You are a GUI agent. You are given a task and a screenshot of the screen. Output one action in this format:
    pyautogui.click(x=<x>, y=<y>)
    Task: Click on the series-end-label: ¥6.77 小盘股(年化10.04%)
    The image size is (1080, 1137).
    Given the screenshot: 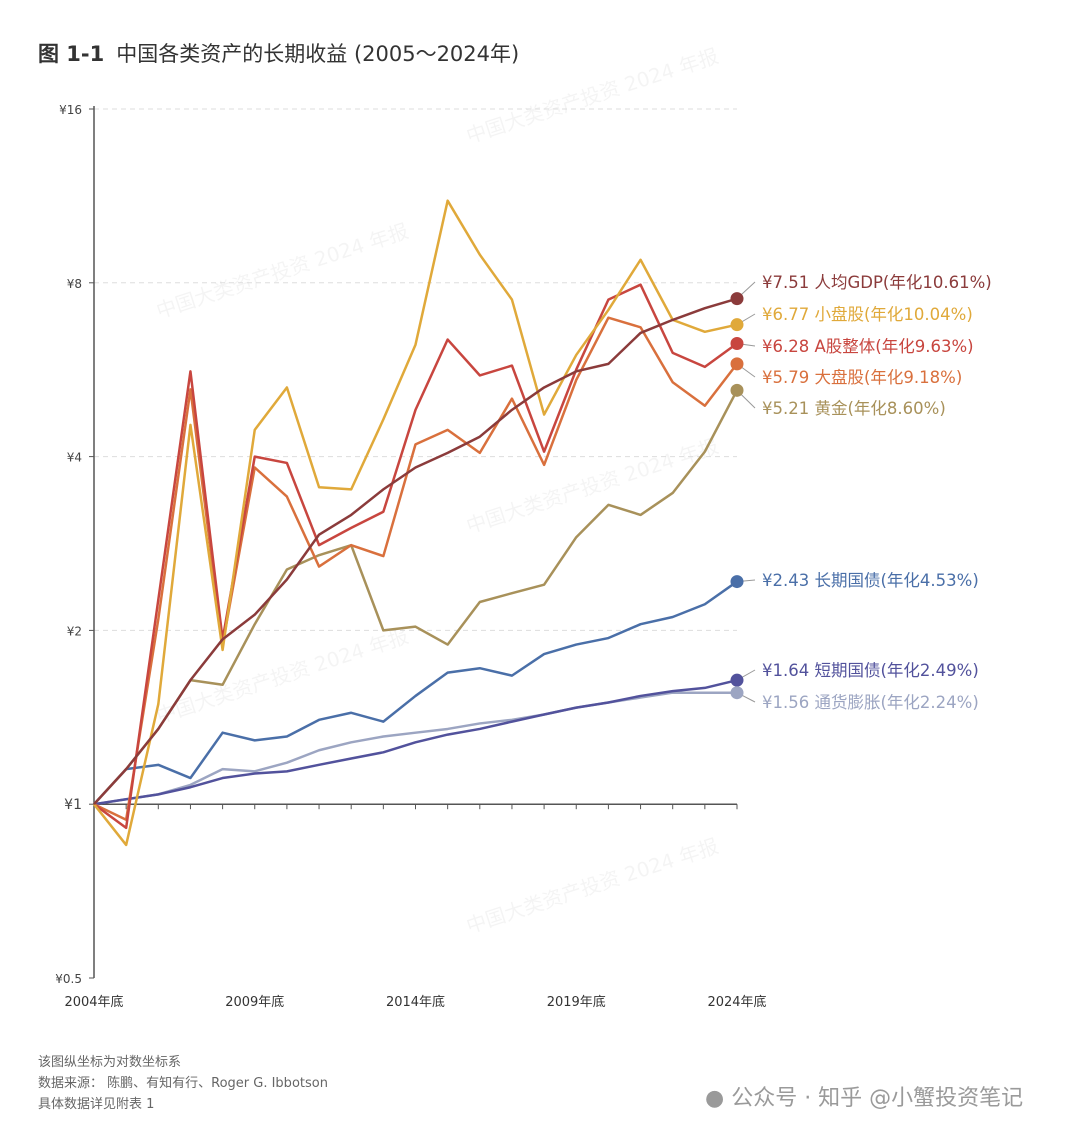 What is the action you would take?
    pyautogui.click(x=867, y=314)
    